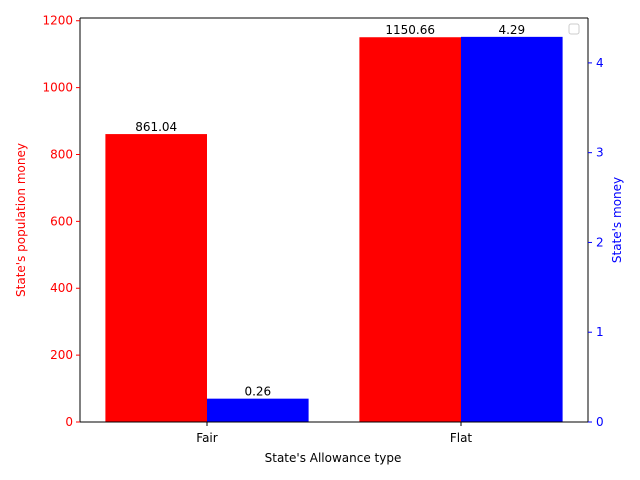  I want to click on bar-right-flat, so click(512, 229).